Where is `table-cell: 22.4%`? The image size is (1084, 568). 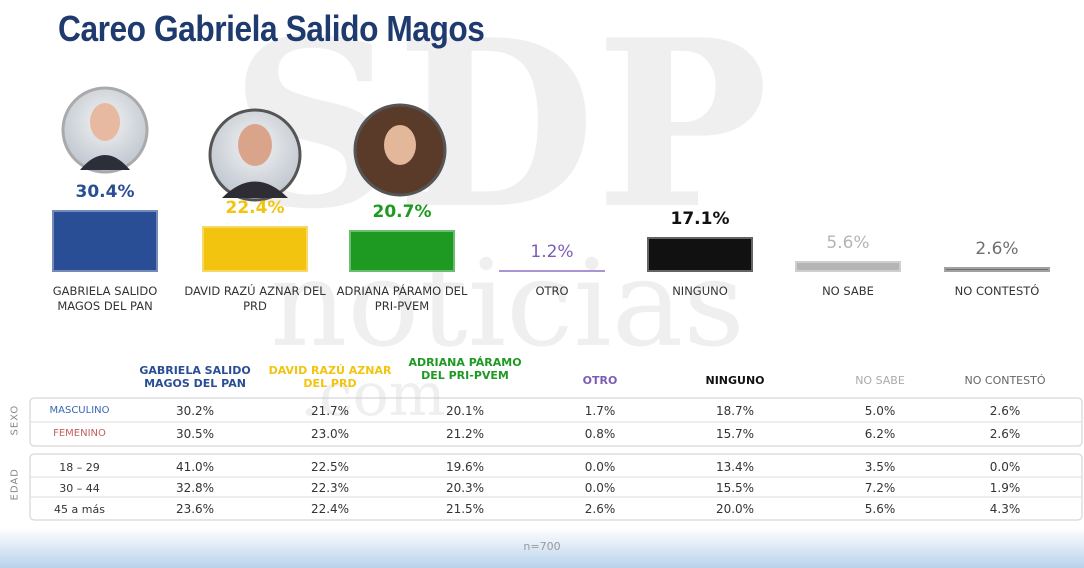
table-cell: 22.4% is located at coordinates (330, 509).